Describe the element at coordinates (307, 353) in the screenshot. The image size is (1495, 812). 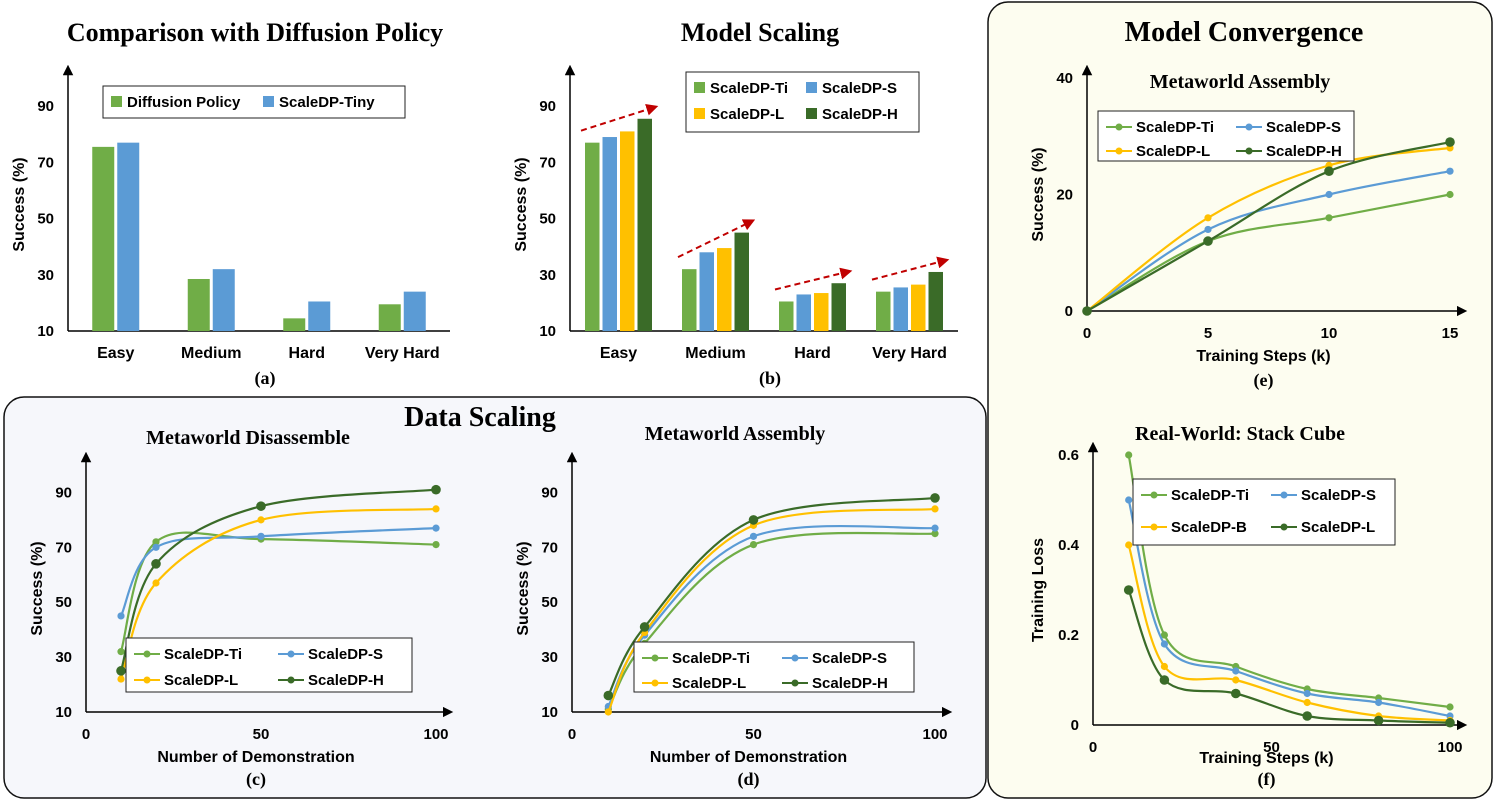
I see `x-tick-label: Hard` at that location.